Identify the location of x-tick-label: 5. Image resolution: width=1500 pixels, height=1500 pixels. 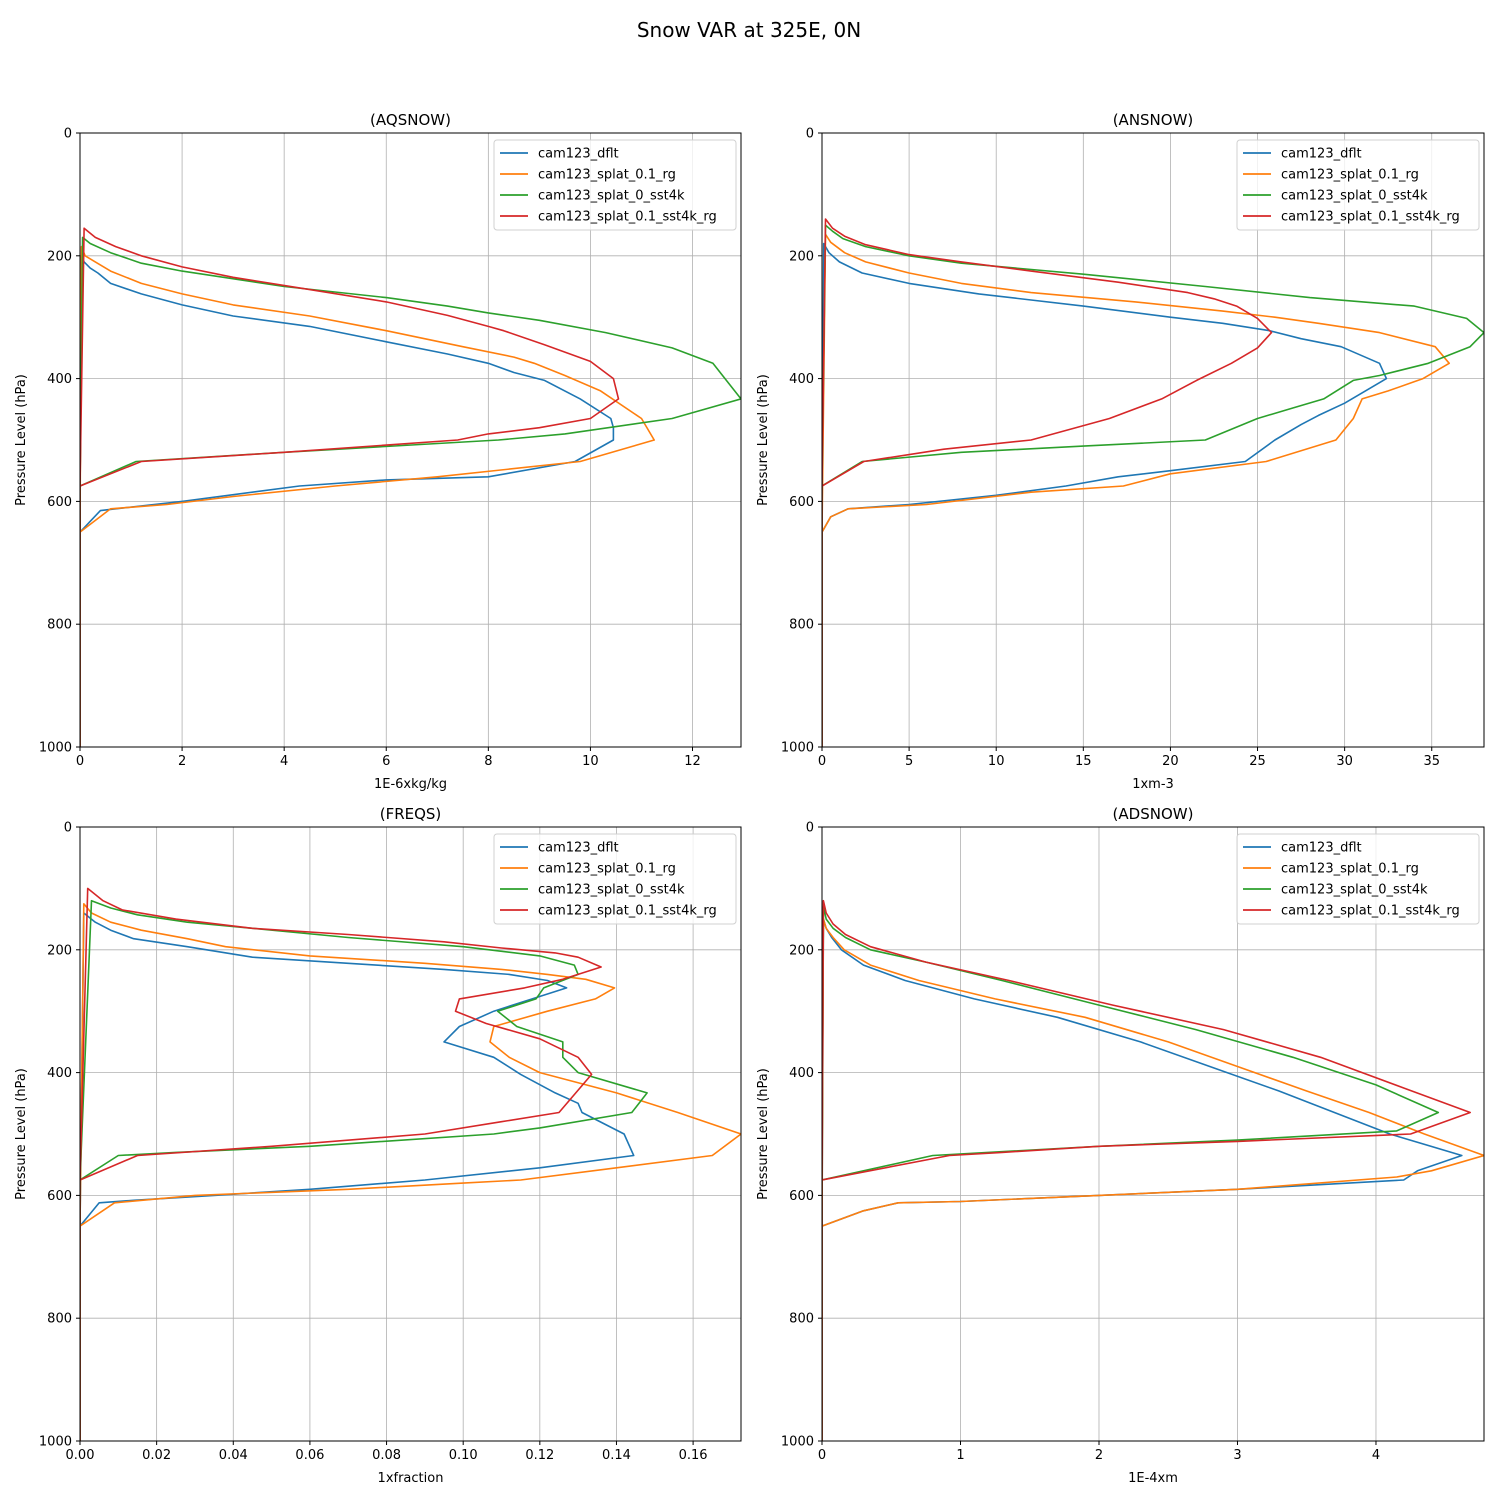
(909, 761).